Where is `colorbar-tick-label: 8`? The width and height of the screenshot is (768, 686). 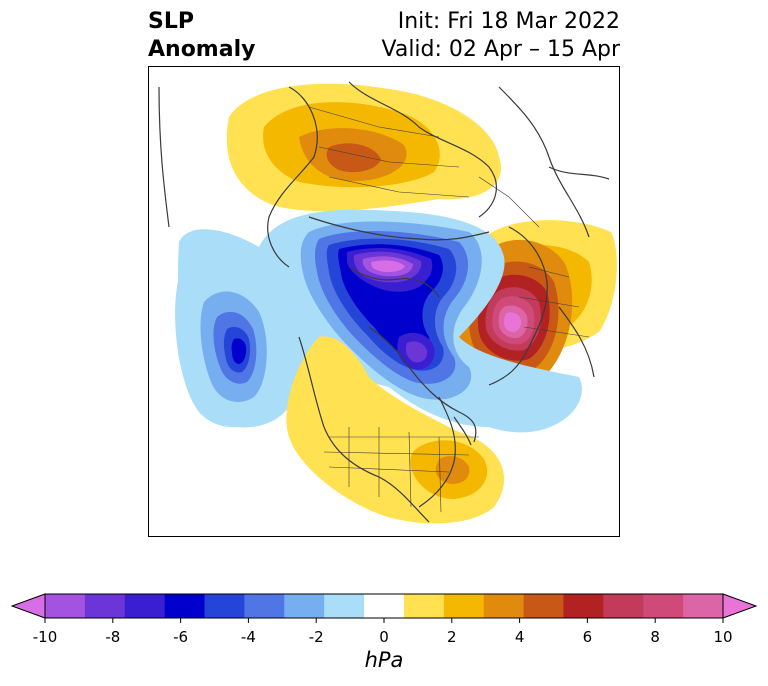 colorbar-tick-label: 8 is located at coordinates (655, 637).